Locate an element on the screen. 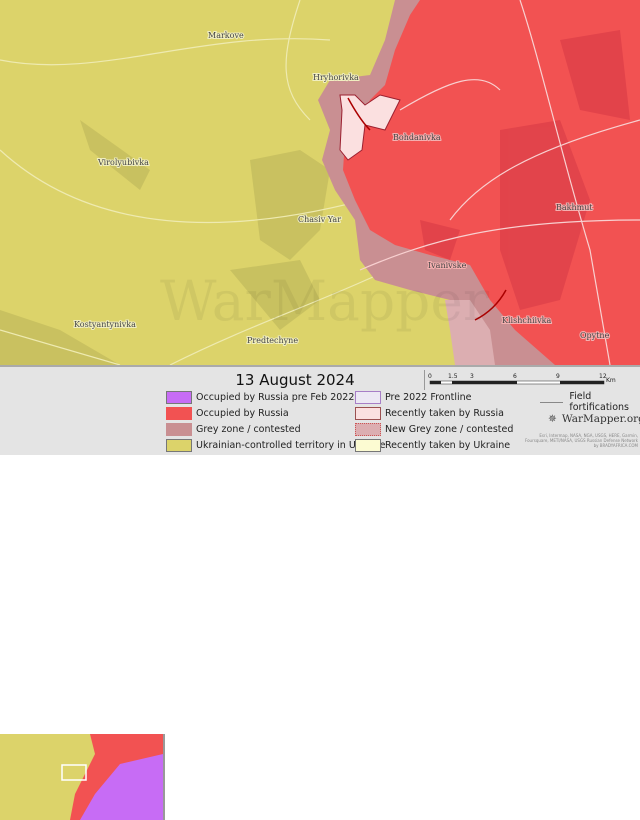  warmapper-logo: ✵ WarMapper.org is located at coordinates (594, 419).